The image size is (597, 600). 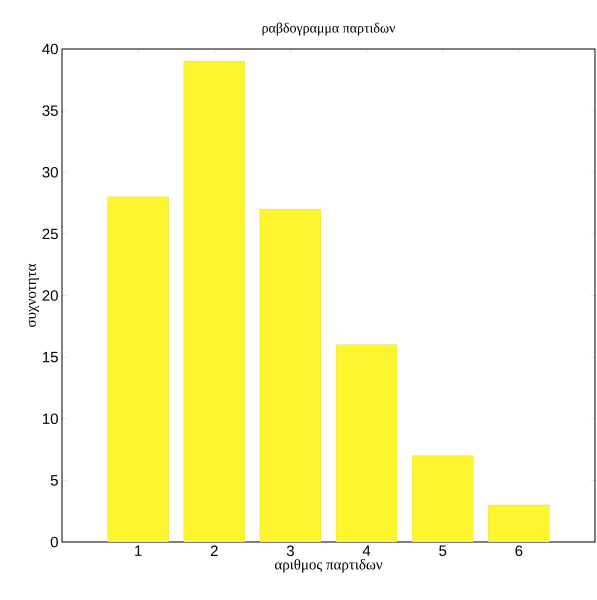 What do you see at coordinates (518, 551) in the screenshot?
I see `x-tick-label: 6` at bounding box center [518, 551].